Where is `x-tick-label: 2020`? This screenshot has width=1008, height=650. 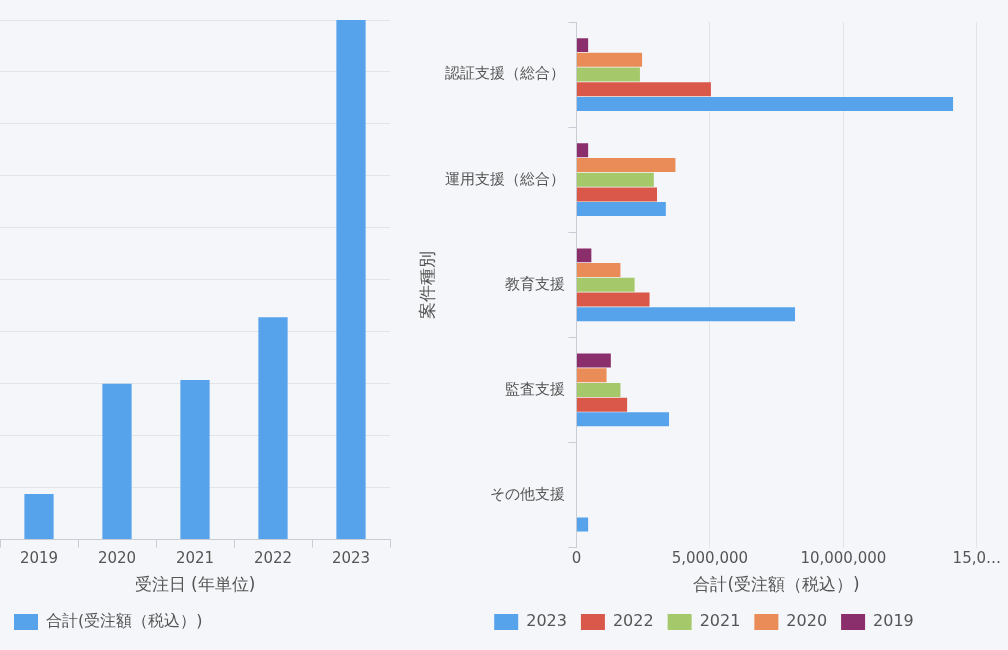
x-tick-label: 2020 is located at coordinates (117, 558).